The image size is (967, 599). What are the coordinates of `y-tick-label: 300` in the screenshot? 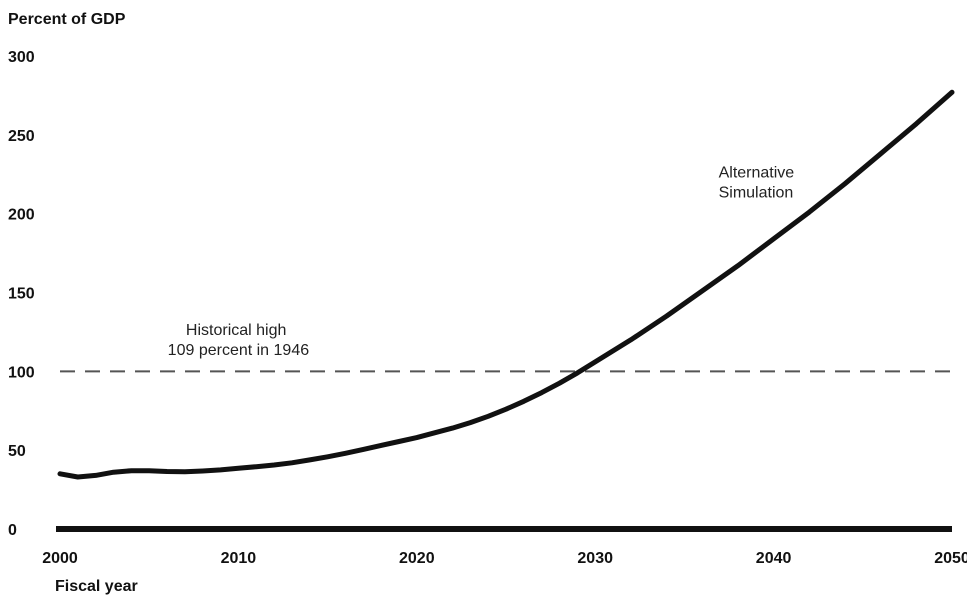 It's located at (21, 57).